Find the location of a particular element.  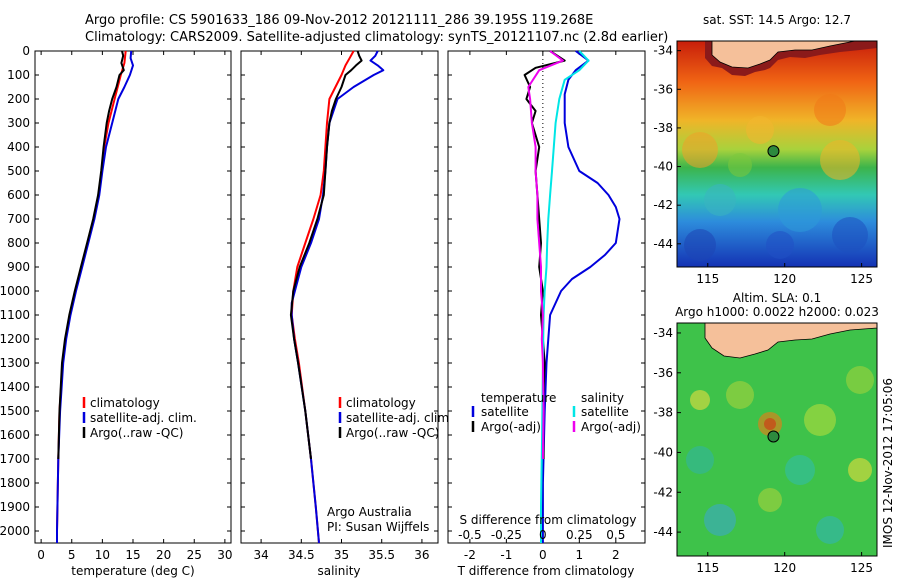

depth-tick-label: 1700 is located at coordinates (15, 459).